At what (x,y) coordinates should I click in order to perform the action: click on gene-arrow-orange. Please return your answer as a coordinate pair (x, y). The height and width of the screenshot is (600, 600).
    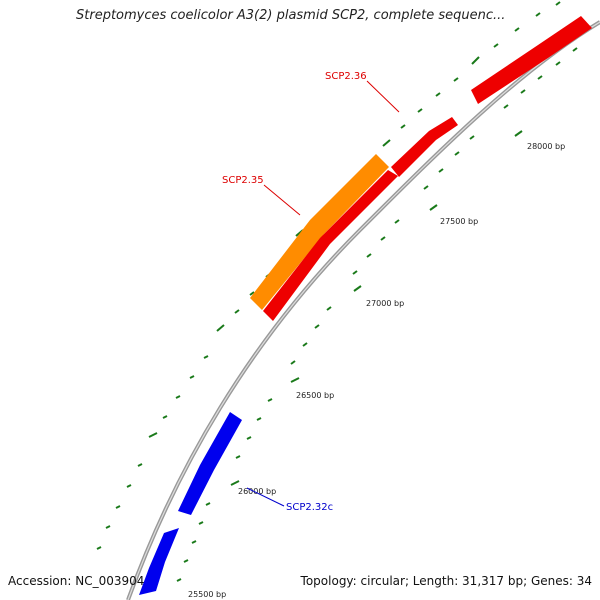
    Looking at the image, I should click on (319, 232).